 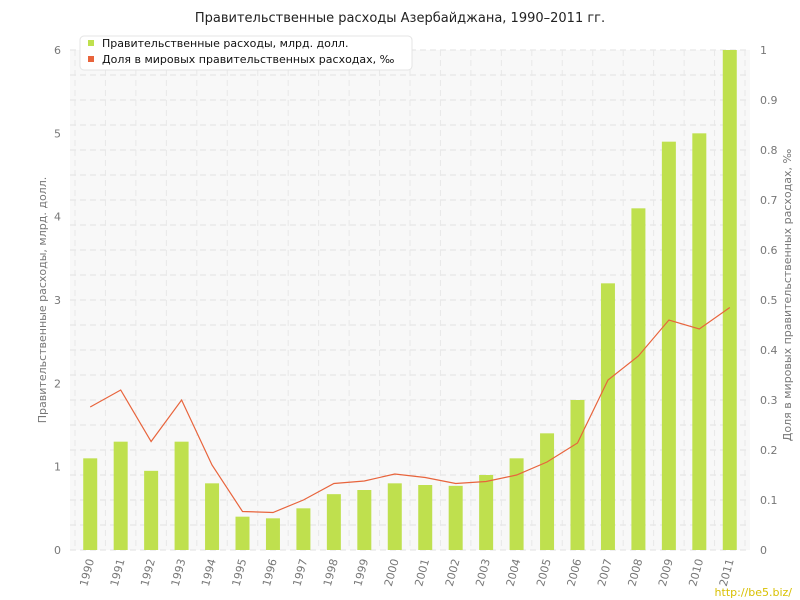 What do you see at coordinates (57, 467) in the screenshot?
I see `y-tick-label: 1` at bounding box center [57, 467].